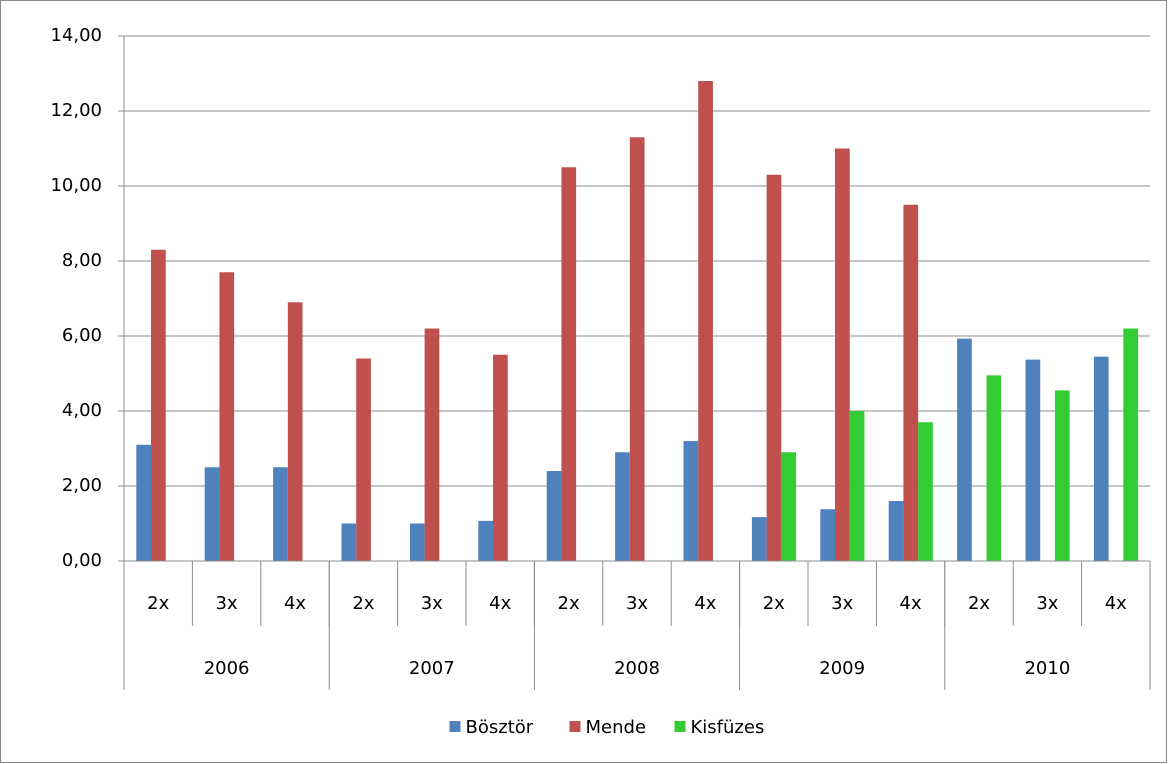  What do you see at coordinates (1047, 668) in the screenshot?
I see `group-label: 2010` at bounding box center [1047, 668].